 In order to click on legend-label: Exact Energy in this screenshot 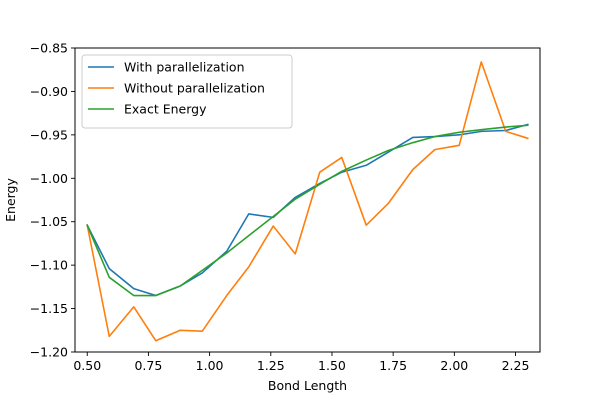, I will do `click(165, 109)`.